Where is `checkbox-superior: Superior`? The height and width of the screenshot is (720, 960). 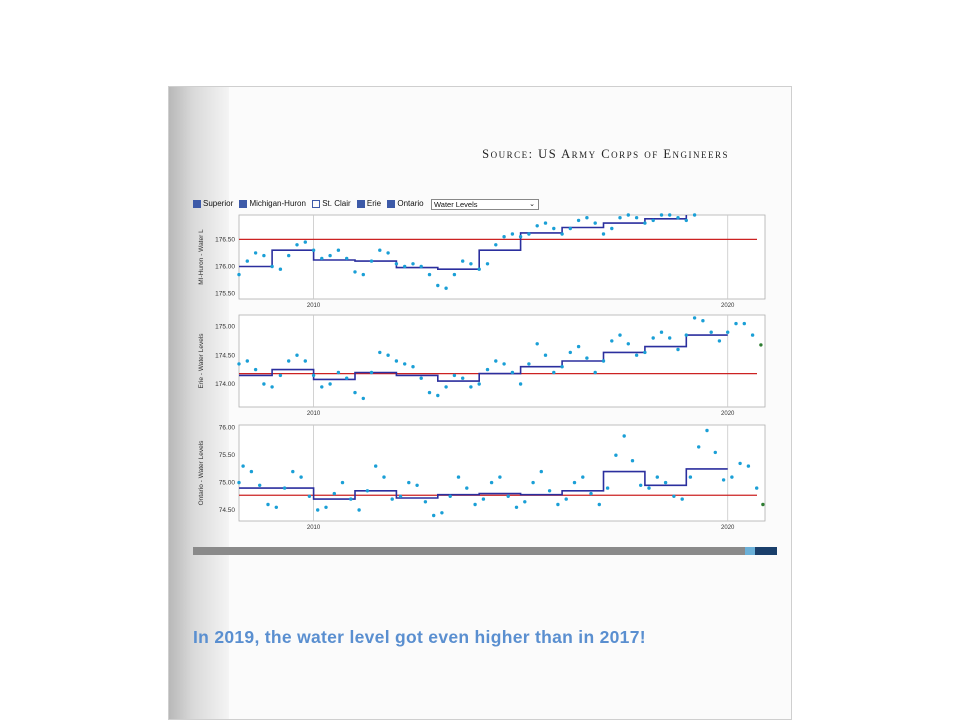
checkbox-superior: Superior is located at coordinates (213, 203).